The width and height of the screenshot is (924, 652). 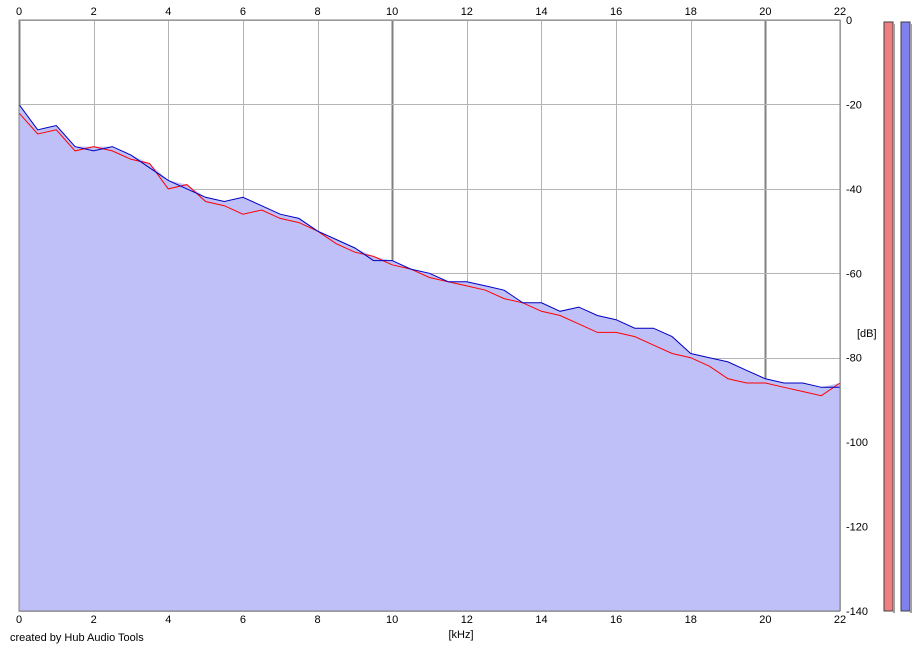 What do you see at coordinates (867, 334) in the screenshot?
I see `y-axis-label: [dB]` at bounding box center [867, 334].